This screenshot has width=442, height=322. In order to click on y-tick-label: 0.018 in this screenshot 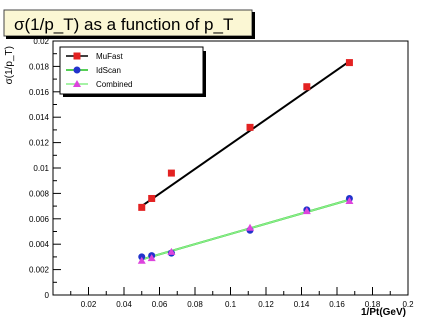, I will do `click(39, 66)`.